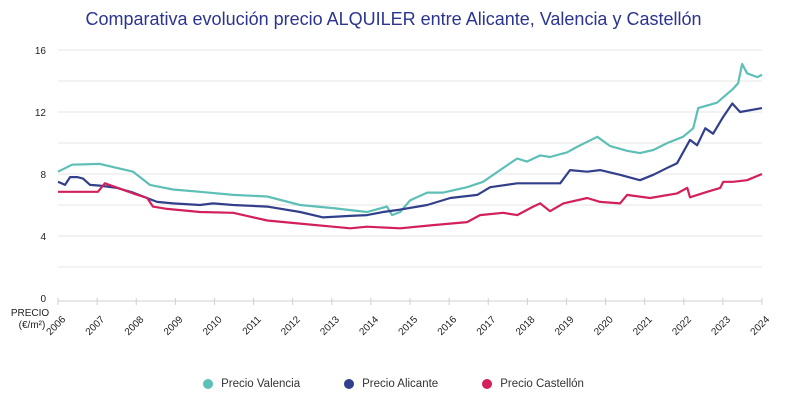 The height and width of the screenshot is (403, 787). Describe the element at coordinates (43, 299) in the screenshot. I see `y-tick-label: 0` at that location.